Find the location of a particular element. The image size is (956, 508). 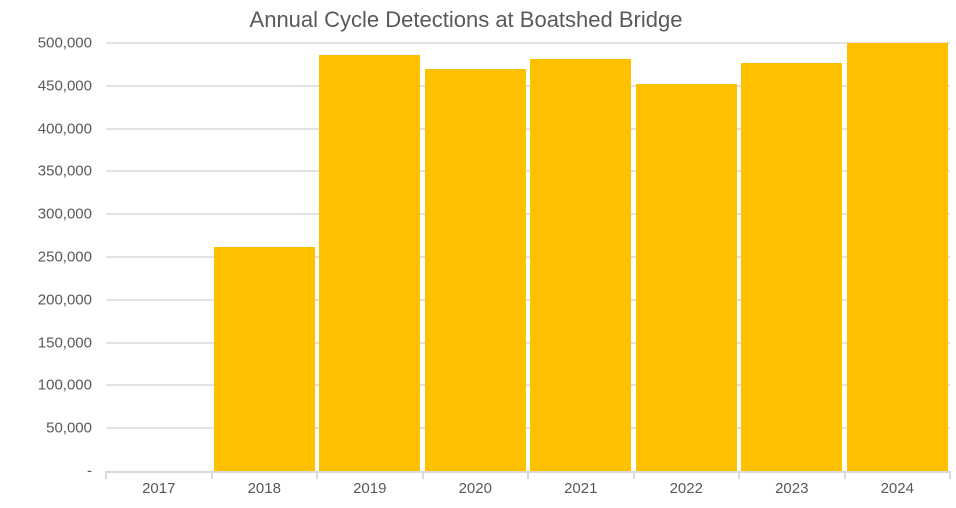

bar-2020 is located at coordinates (475, 269).